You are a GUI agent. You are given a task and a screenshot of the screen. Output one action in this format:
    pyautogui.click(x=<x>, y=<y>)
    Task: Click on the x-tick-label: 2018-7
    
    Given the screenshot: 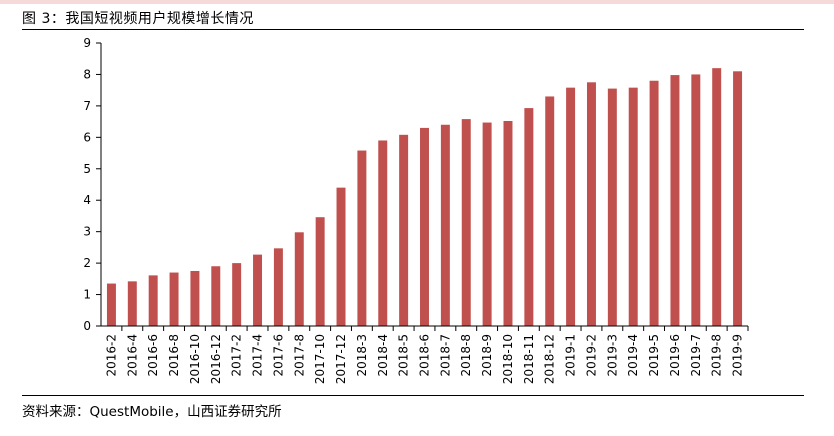 What is the action you would take?
    pyautogui.click(x=445, y=355)
    